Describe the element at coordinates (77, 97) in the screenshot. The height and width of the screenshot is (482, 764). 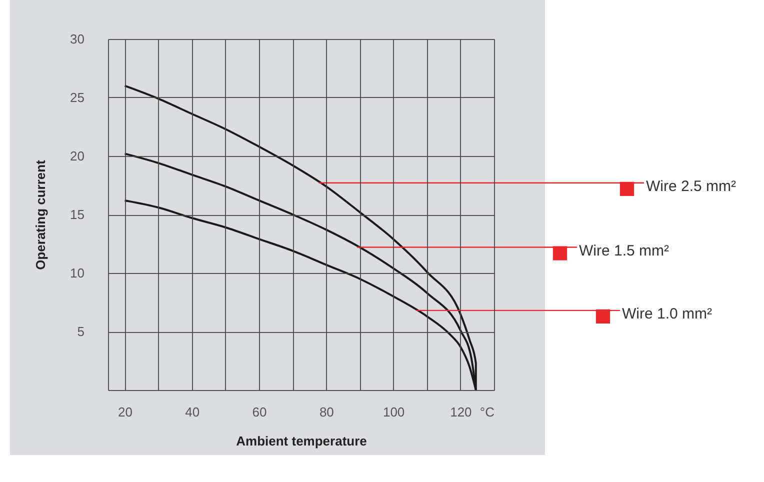
I see `y-tick-label: 25` at that location.